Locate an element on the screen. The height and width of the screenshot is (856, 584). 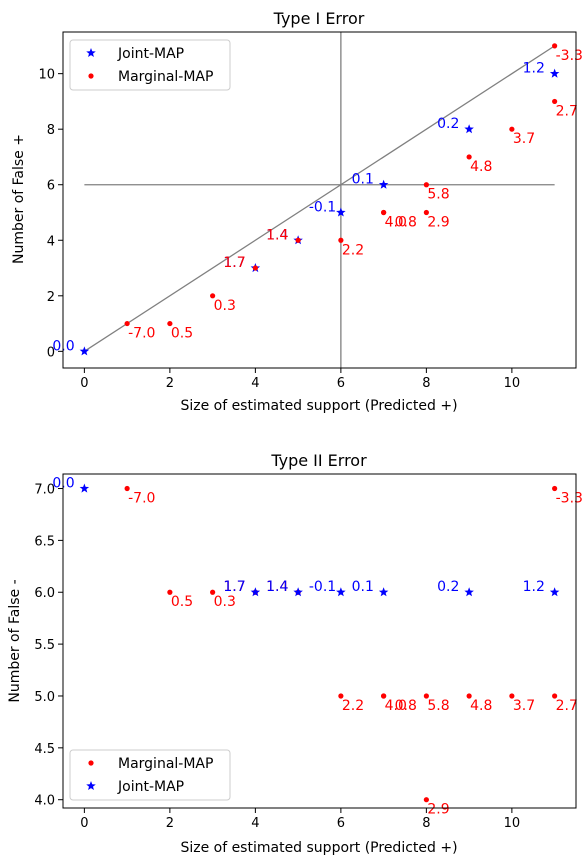
chart-title: Type I Error is located at coordinates (319, 18).